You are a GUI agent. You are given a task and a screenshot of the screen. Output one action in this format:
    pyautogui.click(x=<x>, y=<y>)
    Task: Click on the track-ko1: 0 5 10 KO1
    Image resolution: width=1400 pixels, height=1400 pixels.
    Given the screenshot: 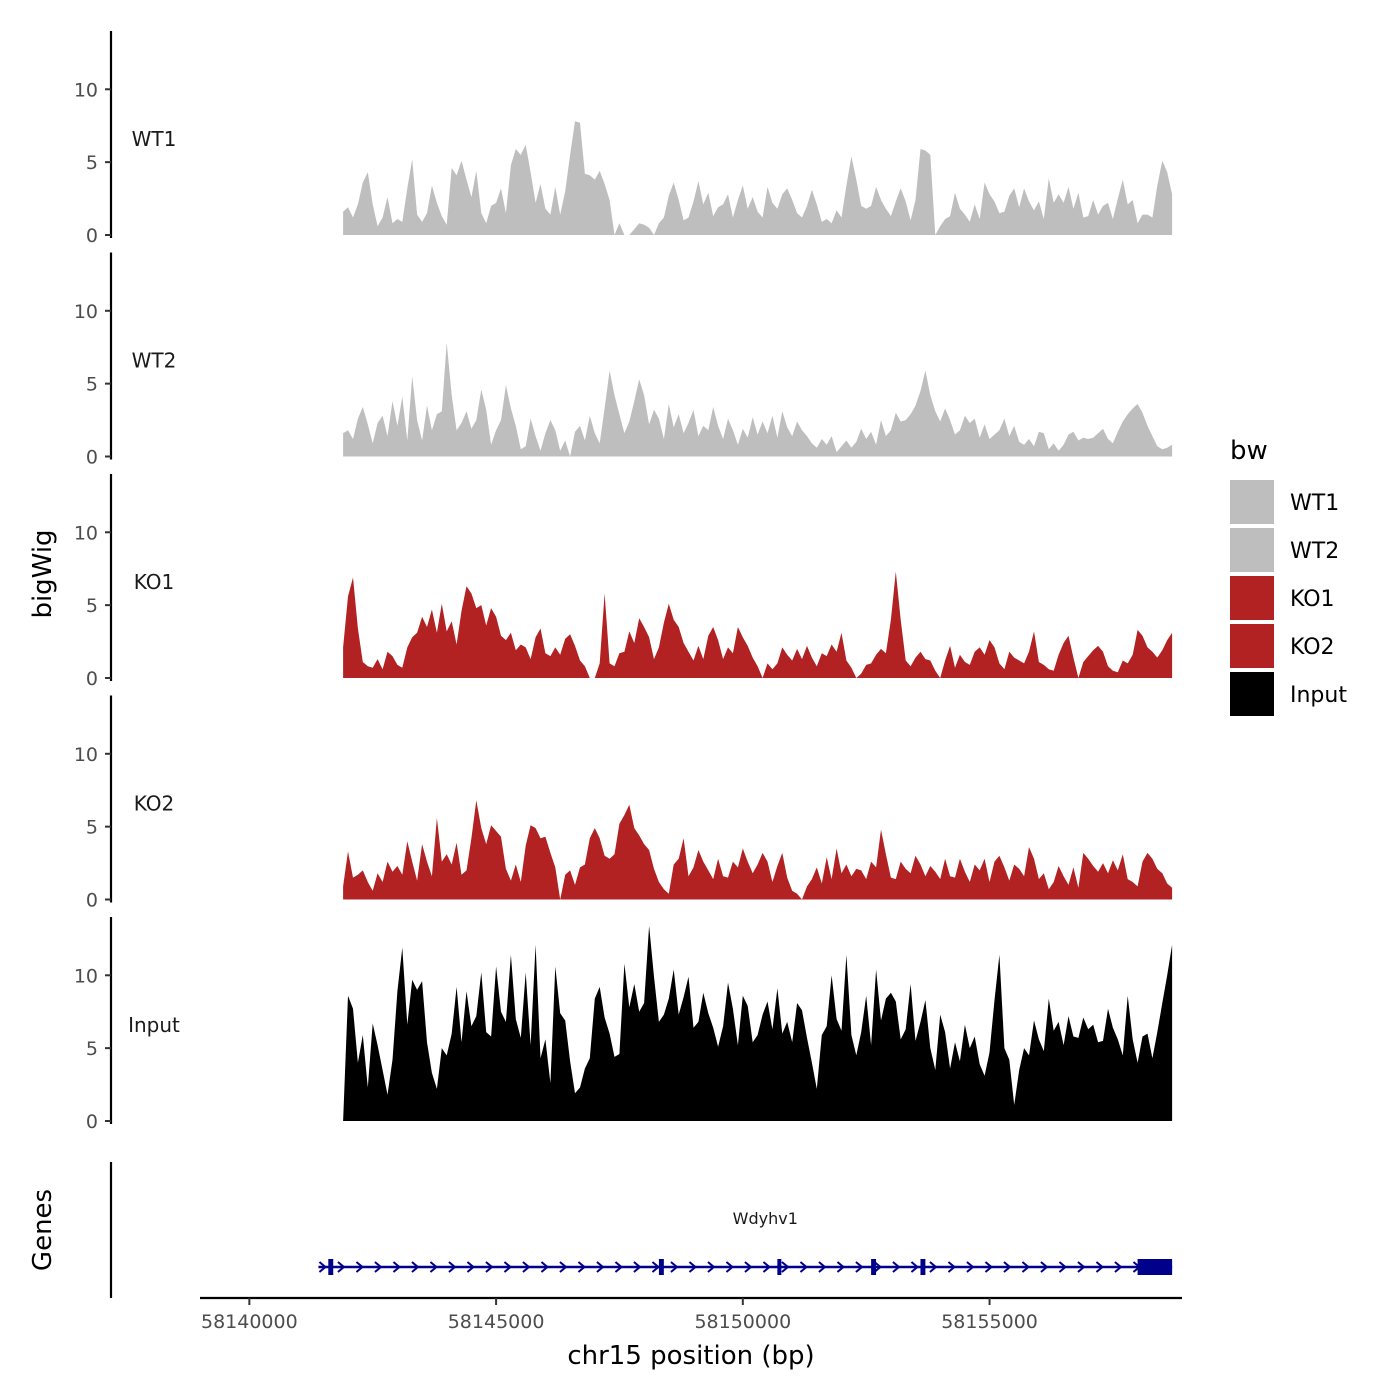 What is the action you would take?
    pyautogui.click(x=623, y=582)
    